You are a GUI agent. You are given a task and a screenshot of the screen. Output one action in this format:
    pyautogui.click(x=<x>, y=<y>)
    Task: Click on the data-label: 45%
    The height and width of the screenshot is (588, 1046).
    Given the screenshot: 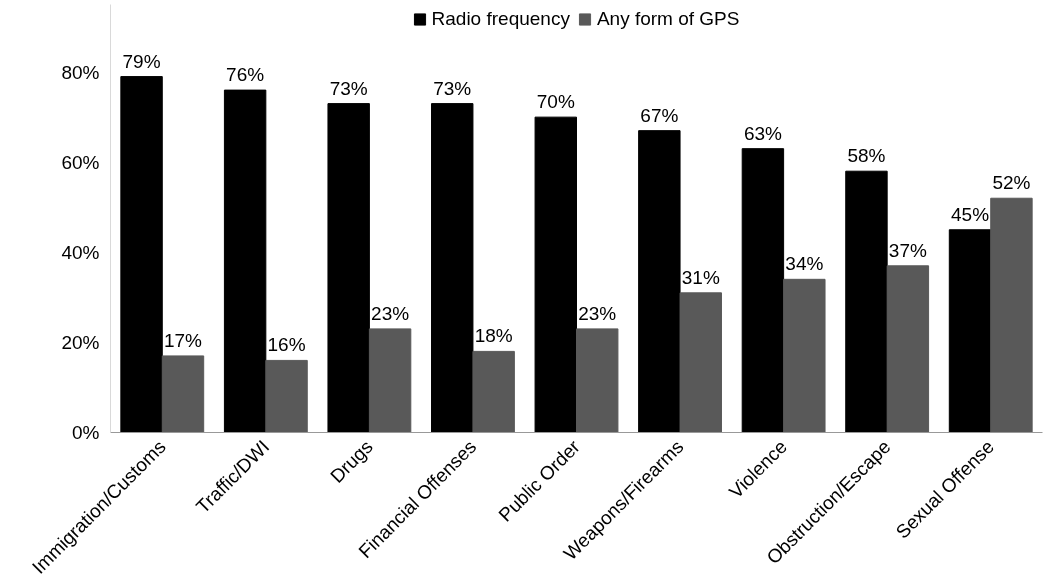 What is the action you would take?
    pyautogui.click(x=970, y=214)
    